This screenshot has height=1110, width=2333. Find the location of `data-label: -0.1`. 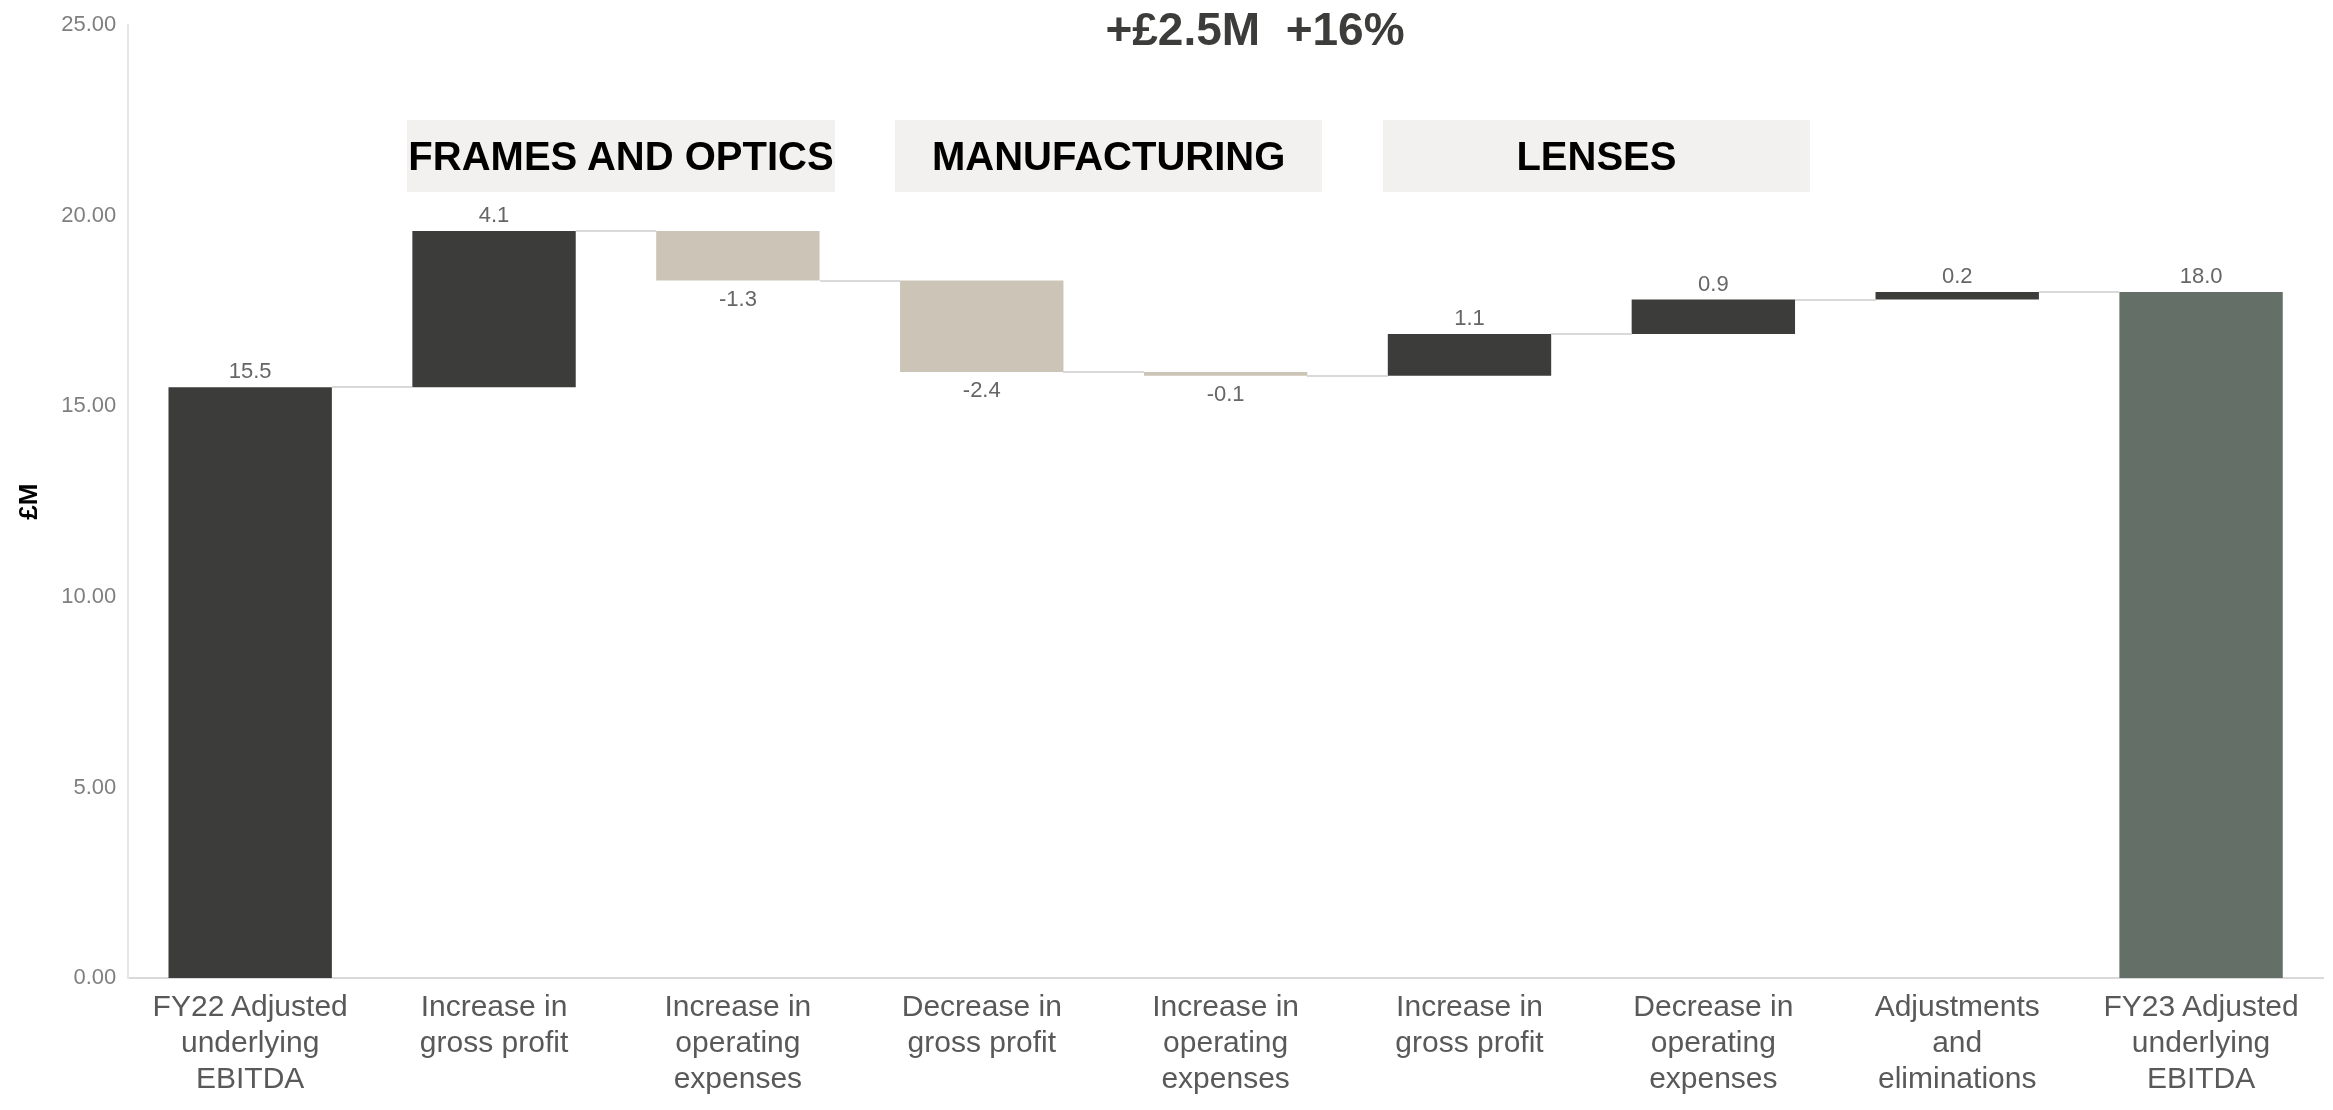

data-label: -0.1 is located at coordinates (1225, 393).